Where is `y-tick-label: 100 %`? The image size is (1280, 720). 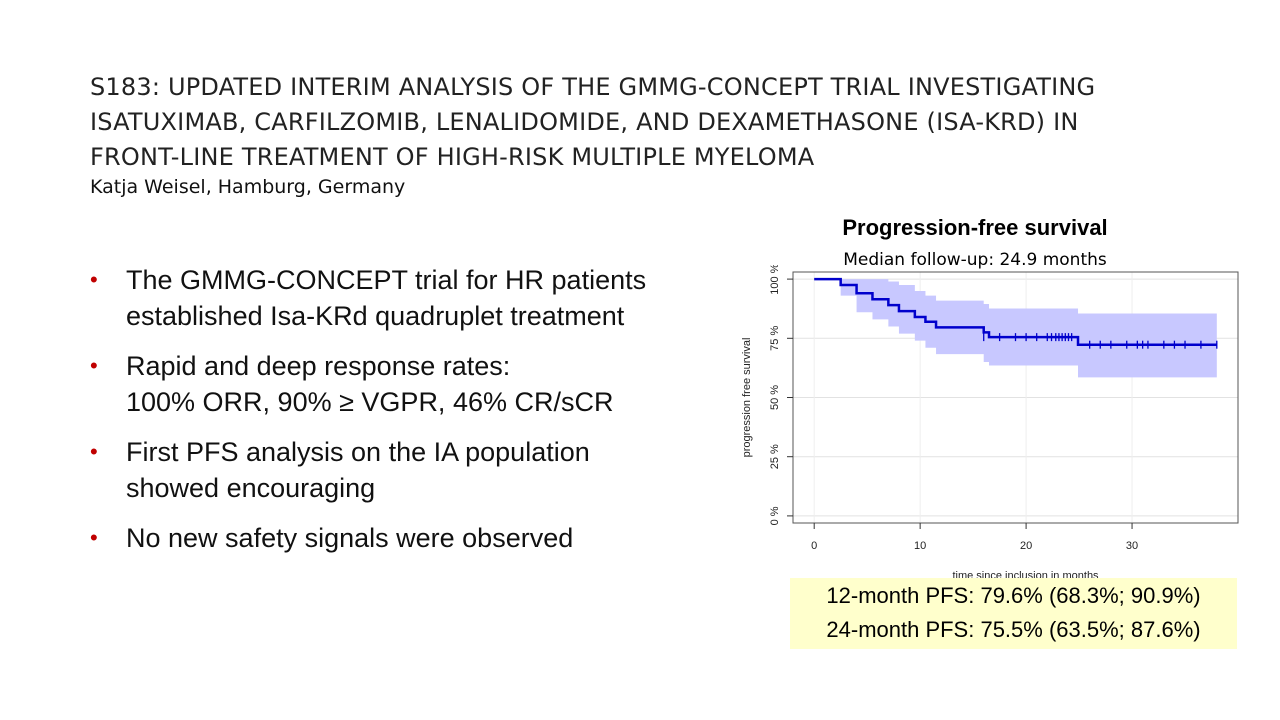 y-tick-label: 100 % is located at coordinates (775, 280).